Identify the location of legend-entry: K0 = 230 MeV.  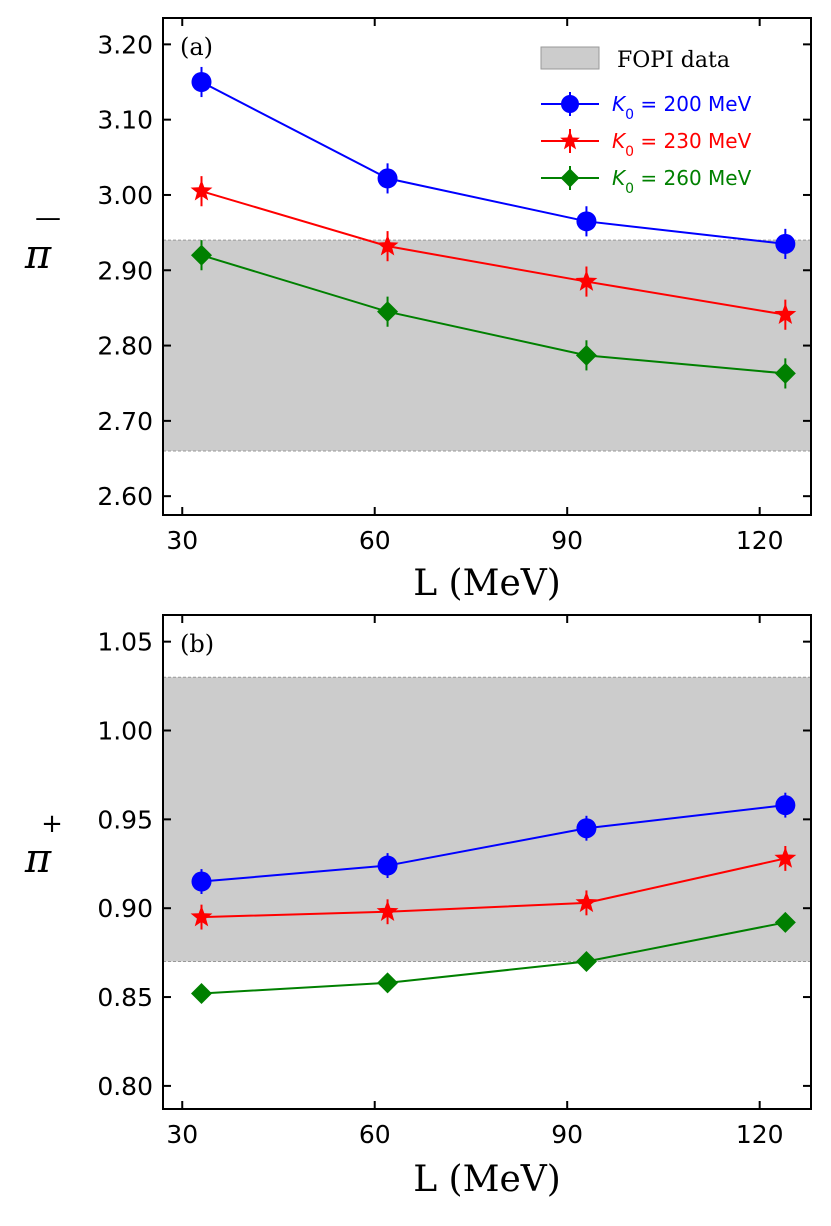
(646, 144).